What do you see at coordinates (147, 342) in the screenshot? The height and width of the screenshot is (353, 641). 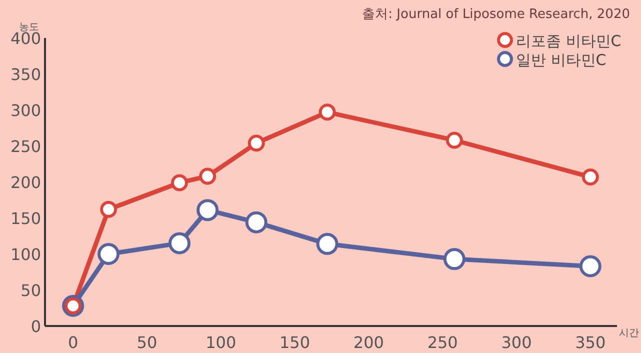 I see `x-tick-label: 50` at bounding box center [147, 342].